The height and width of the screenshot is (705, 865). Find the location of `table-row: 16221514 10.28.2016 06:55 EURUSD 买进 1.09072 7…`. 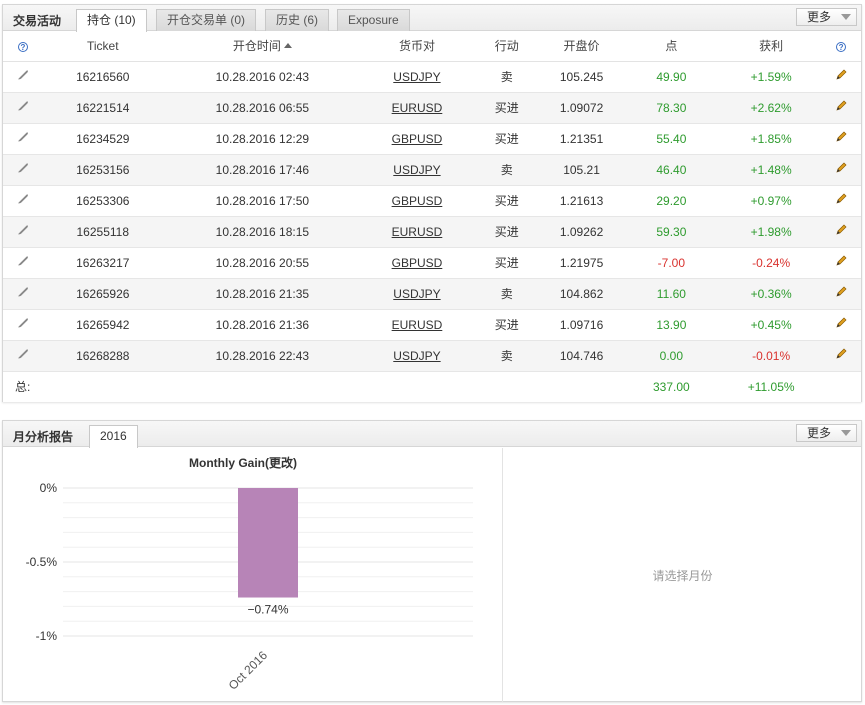

table-row: 16221514 10.28.2016 06:55 EURUSD 买进 1.09072 7… is located at coordinates (432, 108).